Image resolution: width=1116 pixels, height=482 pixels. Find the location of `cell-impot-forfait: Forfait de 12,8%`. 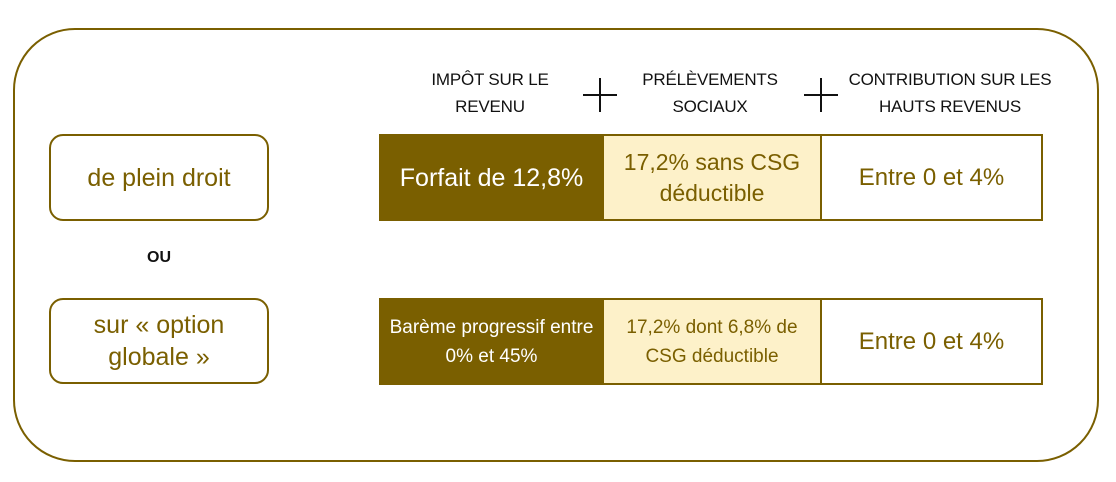

cell-impot-forfait: Forfait de 12,8% is located at coordinates (491, 177).